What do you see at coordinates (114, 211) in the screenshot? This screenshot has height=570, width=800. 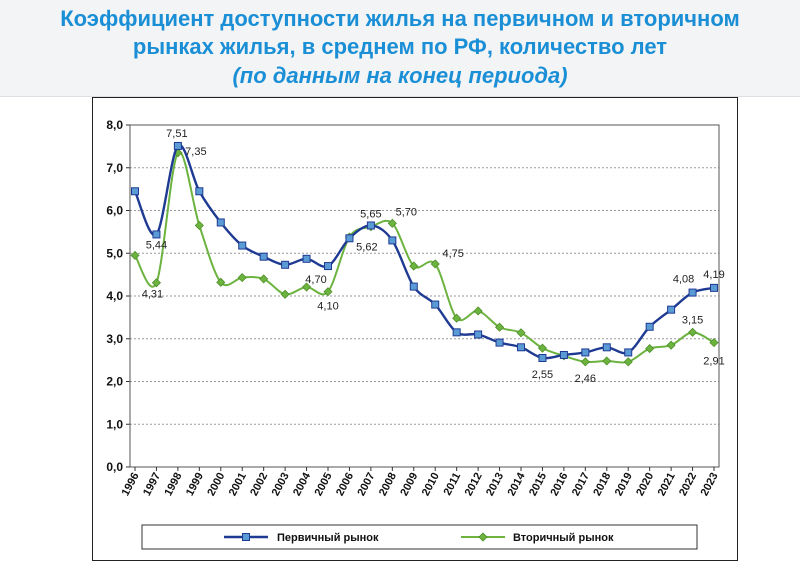 I see `y-tick-label: 6,0` at bounding box center [114, 211].